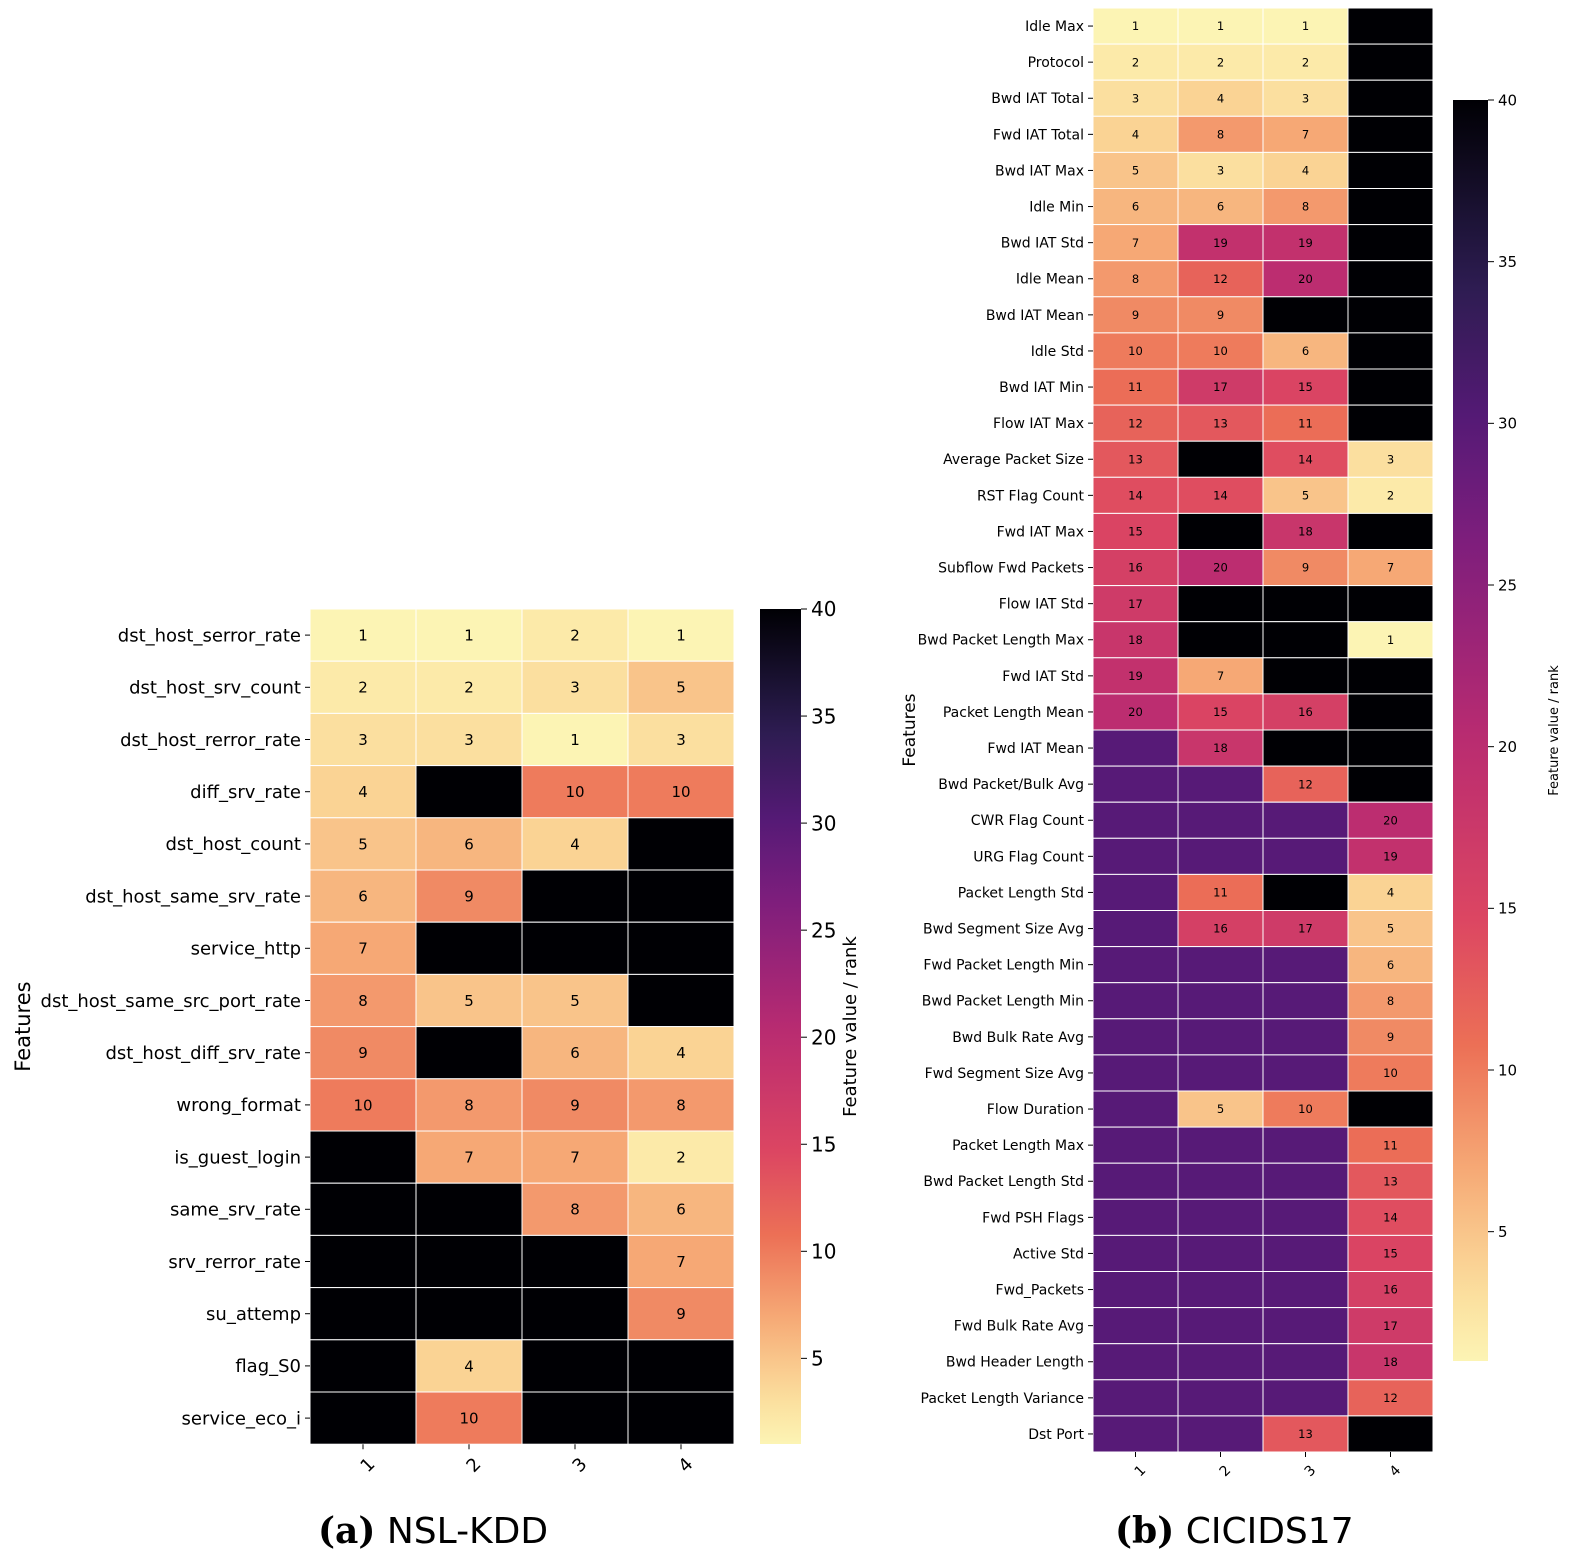 The image size is (1584, 1563). Describe the element at coordinates (235, 1210) in the screenshot. I see `y-tick-label: same_srv_rate` at that location.